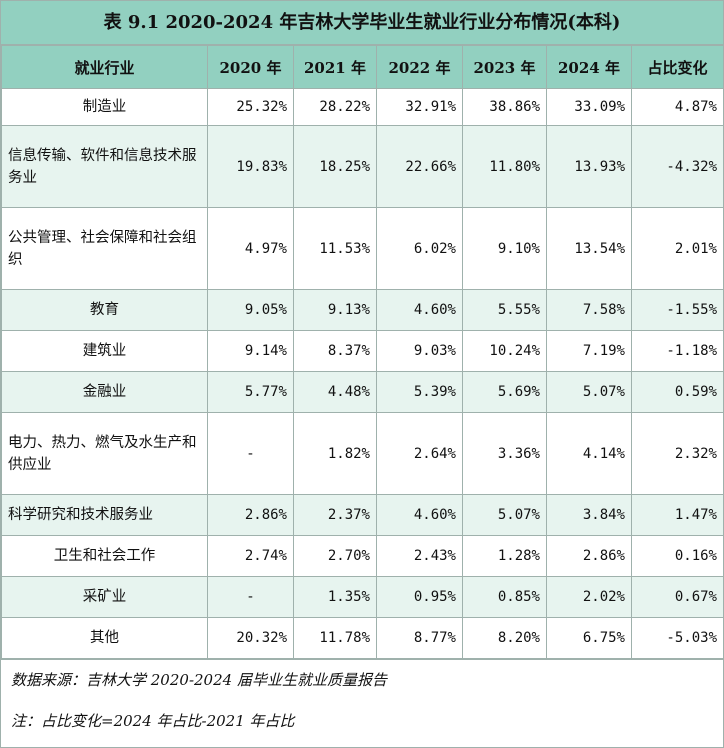 This screenshot has width=724, height=748. What do you see at coordinates (677, 556) in the screenshot?
I see `change-cell: 0.16%` at bounding box center [677, 556].